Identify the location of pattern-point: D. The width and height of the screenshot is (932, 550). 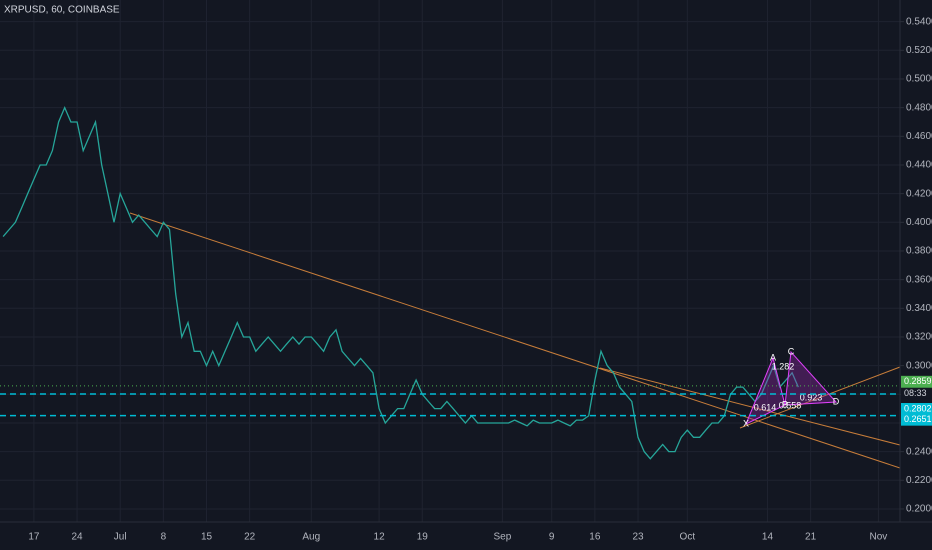
(836, 401).